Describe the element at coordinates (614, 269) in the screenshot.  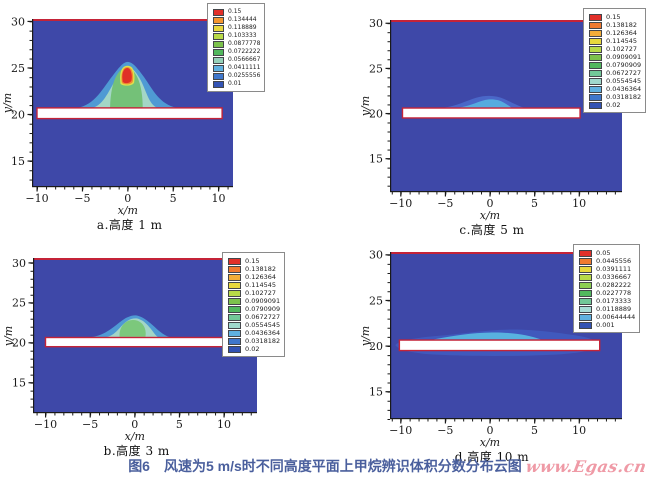
I see `legend-value: 0.0391111` at that location.